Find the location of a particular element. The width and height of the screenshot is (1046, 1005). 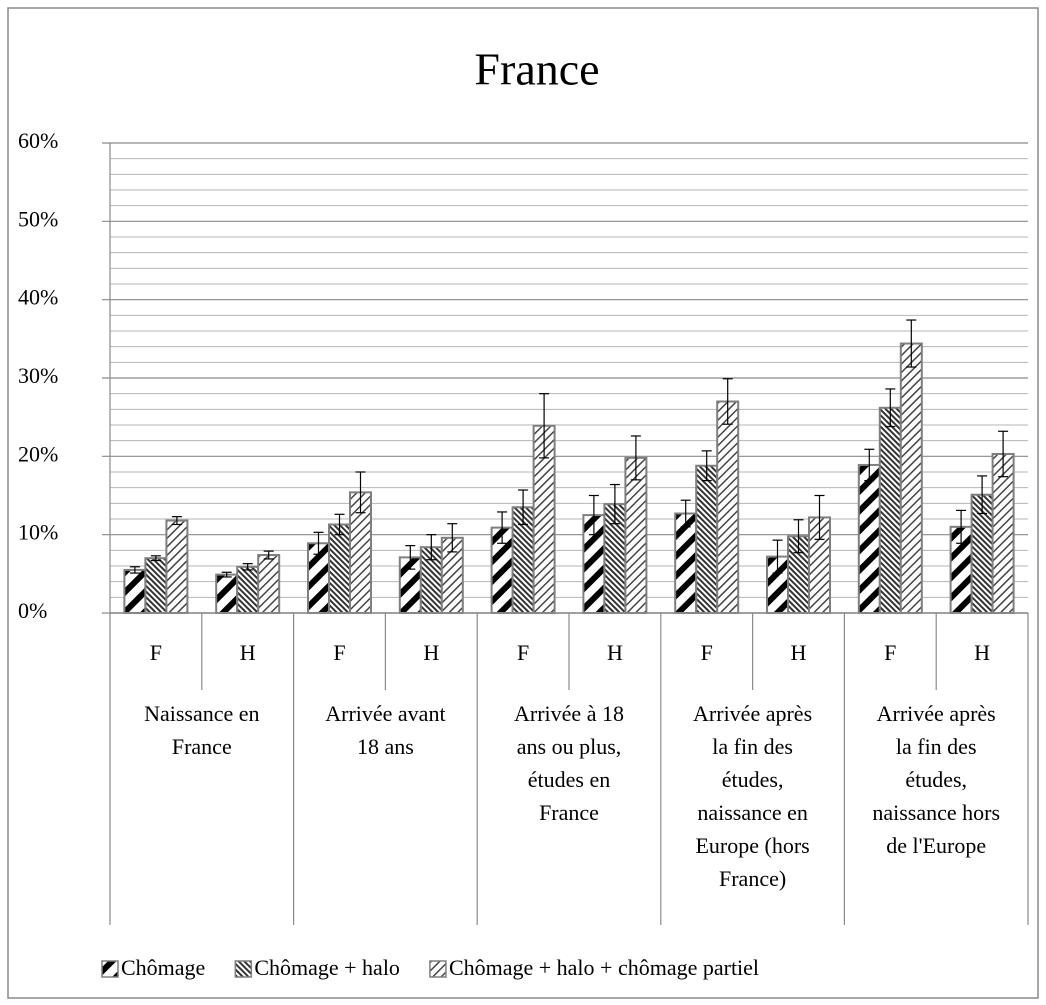

group-label: France) is located at coordinates (752, 878).